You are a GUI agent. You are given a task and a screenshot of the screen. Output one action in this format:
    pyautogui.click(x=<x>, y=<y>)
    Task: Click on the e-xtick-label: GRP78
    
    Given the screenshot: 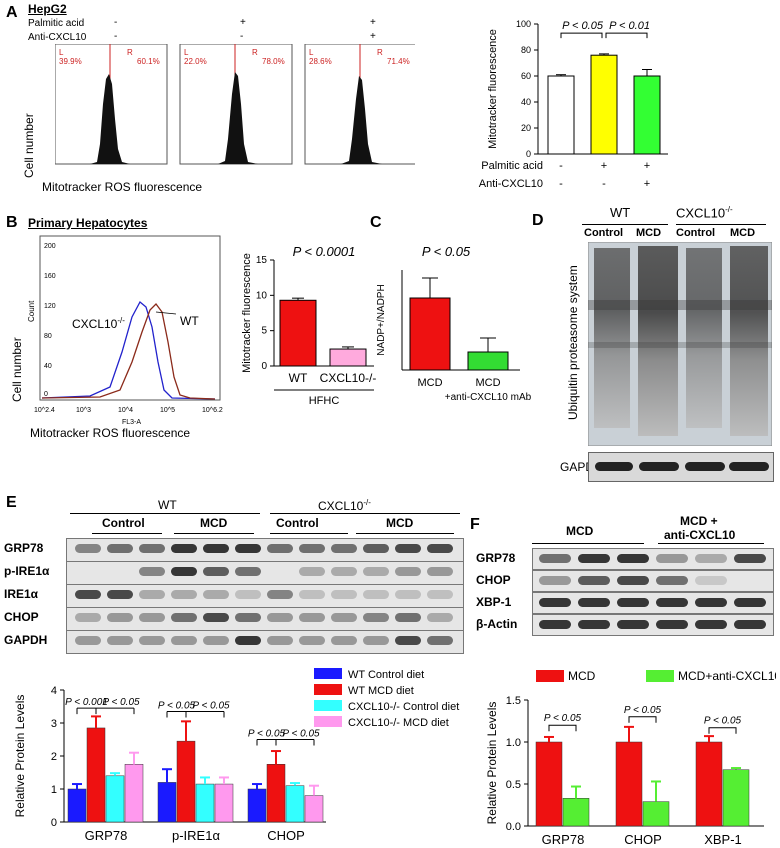 What is the action you would take?
    pyautogui.click(x=106, y=835)
    